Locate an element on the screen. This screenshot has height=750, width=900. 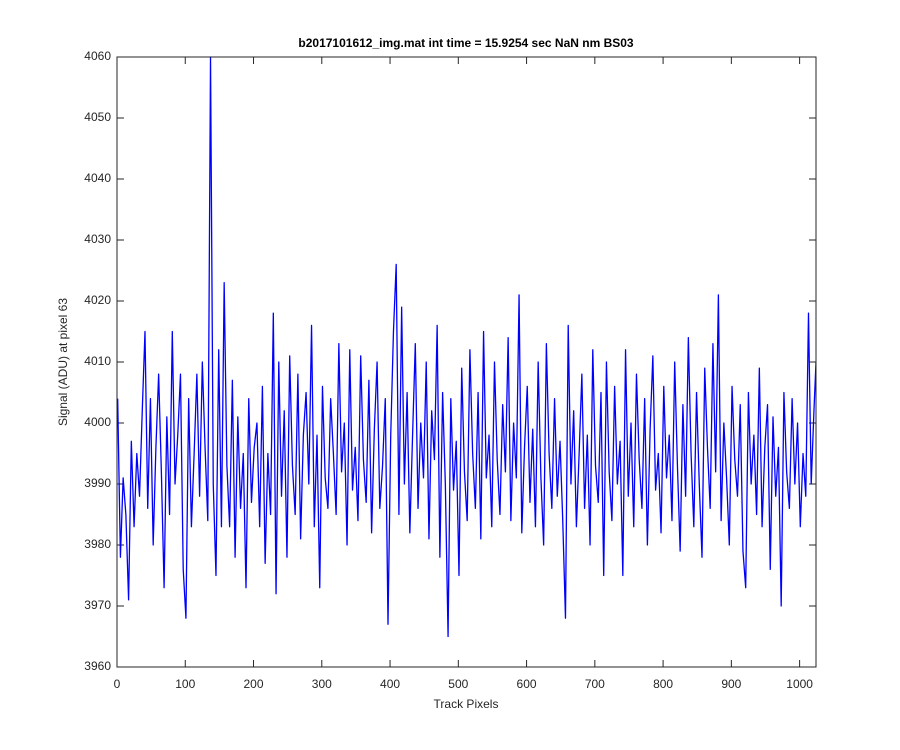
x-tick-label: 1000 is located at coordinates (799, 684).